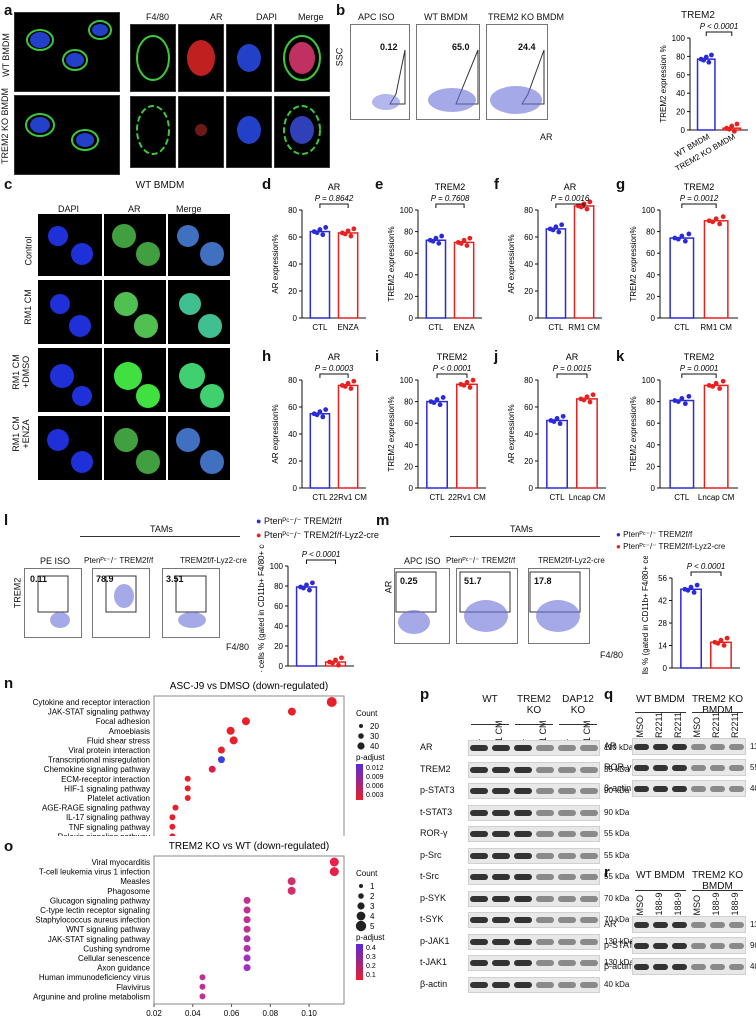 Image resolution: width=756 pixels, height=1019 pixels. What do you see at coordinates (654, 534) in the screenshot?
I see `m-legend-0: ● Ptenᴾᶜ⁻/⁻ TREM2f/f` at bounding box center [654, 534].